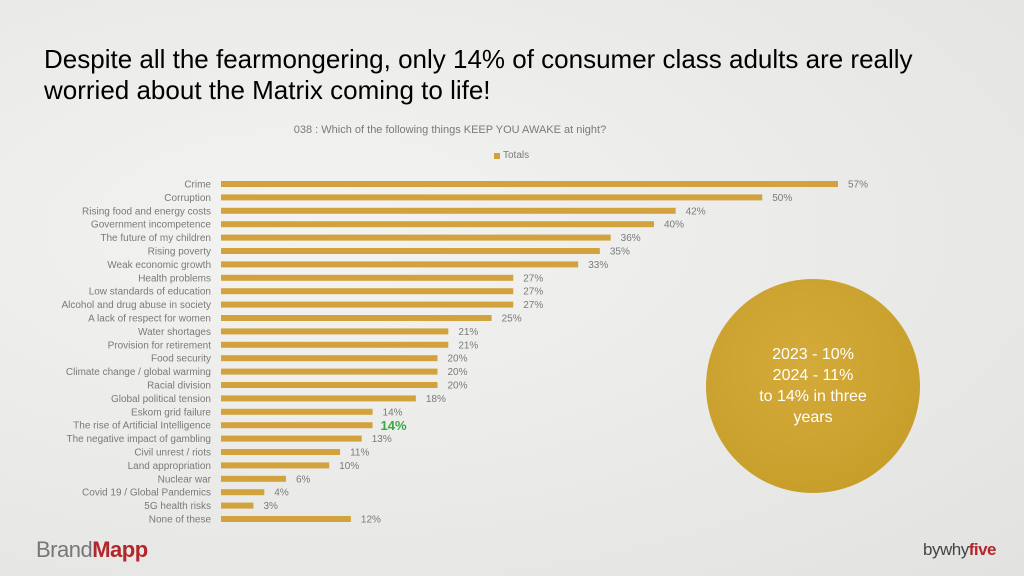 This screenshot has height=576, width=1024. I want to click on category-label: Crime, so click(197, 185).